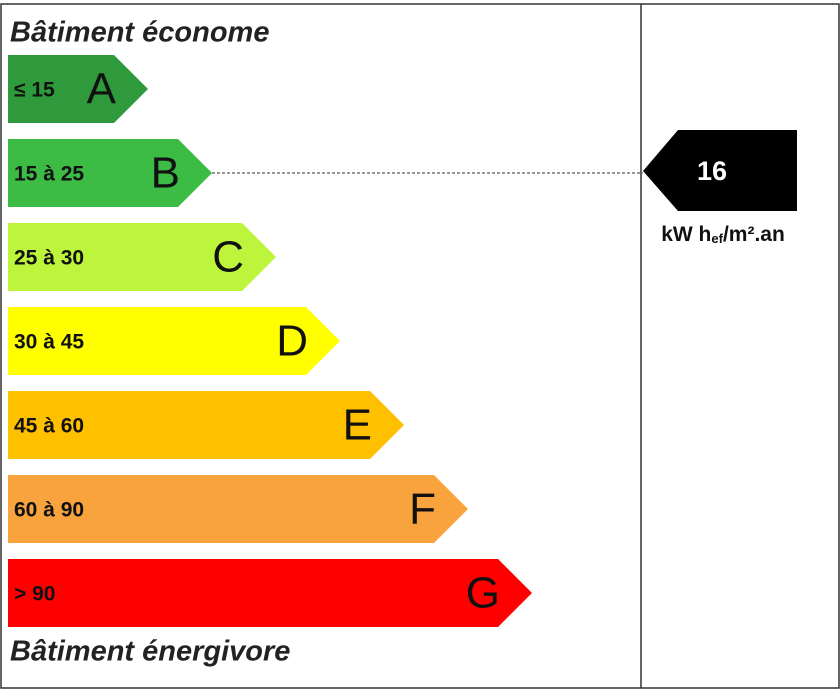 The height and width of the screenshot is (700, 840). What do you see at coordinates (228, 257) in the screenshot?
I see `class-letter: C` at bounding box center [228, 257].